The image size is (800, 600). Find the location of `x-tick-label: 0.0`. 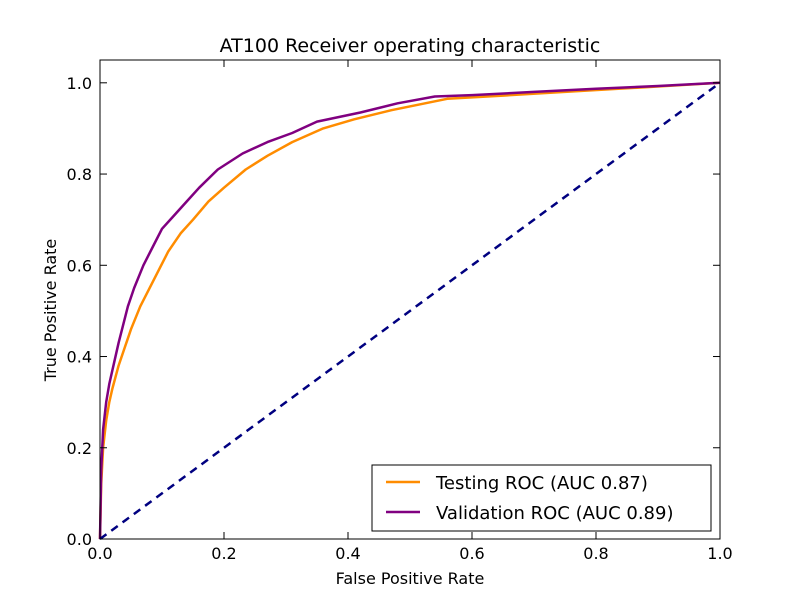

x-tick-label: 0.0 is located at coordinates (99, 553).